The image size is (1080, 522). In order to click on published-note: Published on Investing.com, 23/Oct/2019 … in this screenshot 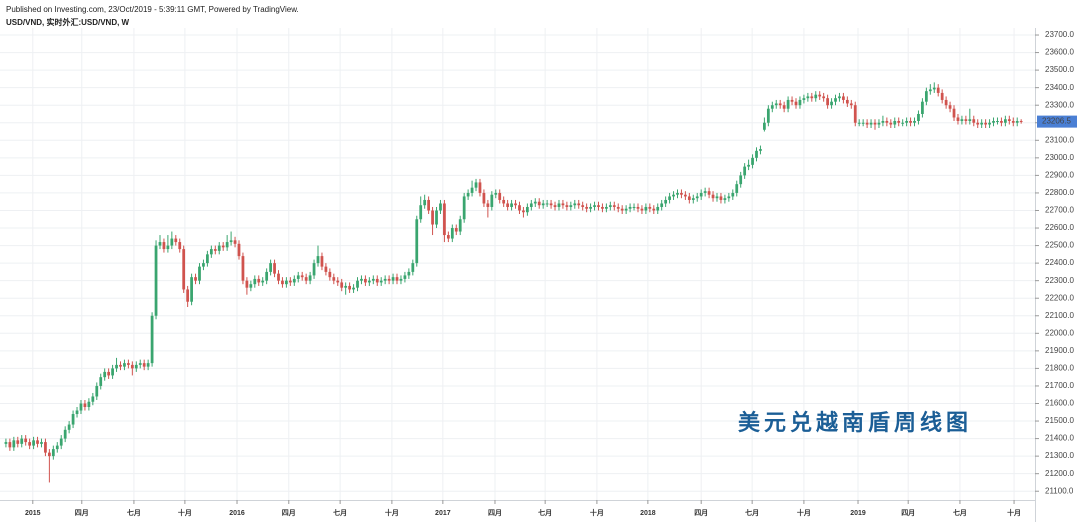, I will do `click(152, 9)`.